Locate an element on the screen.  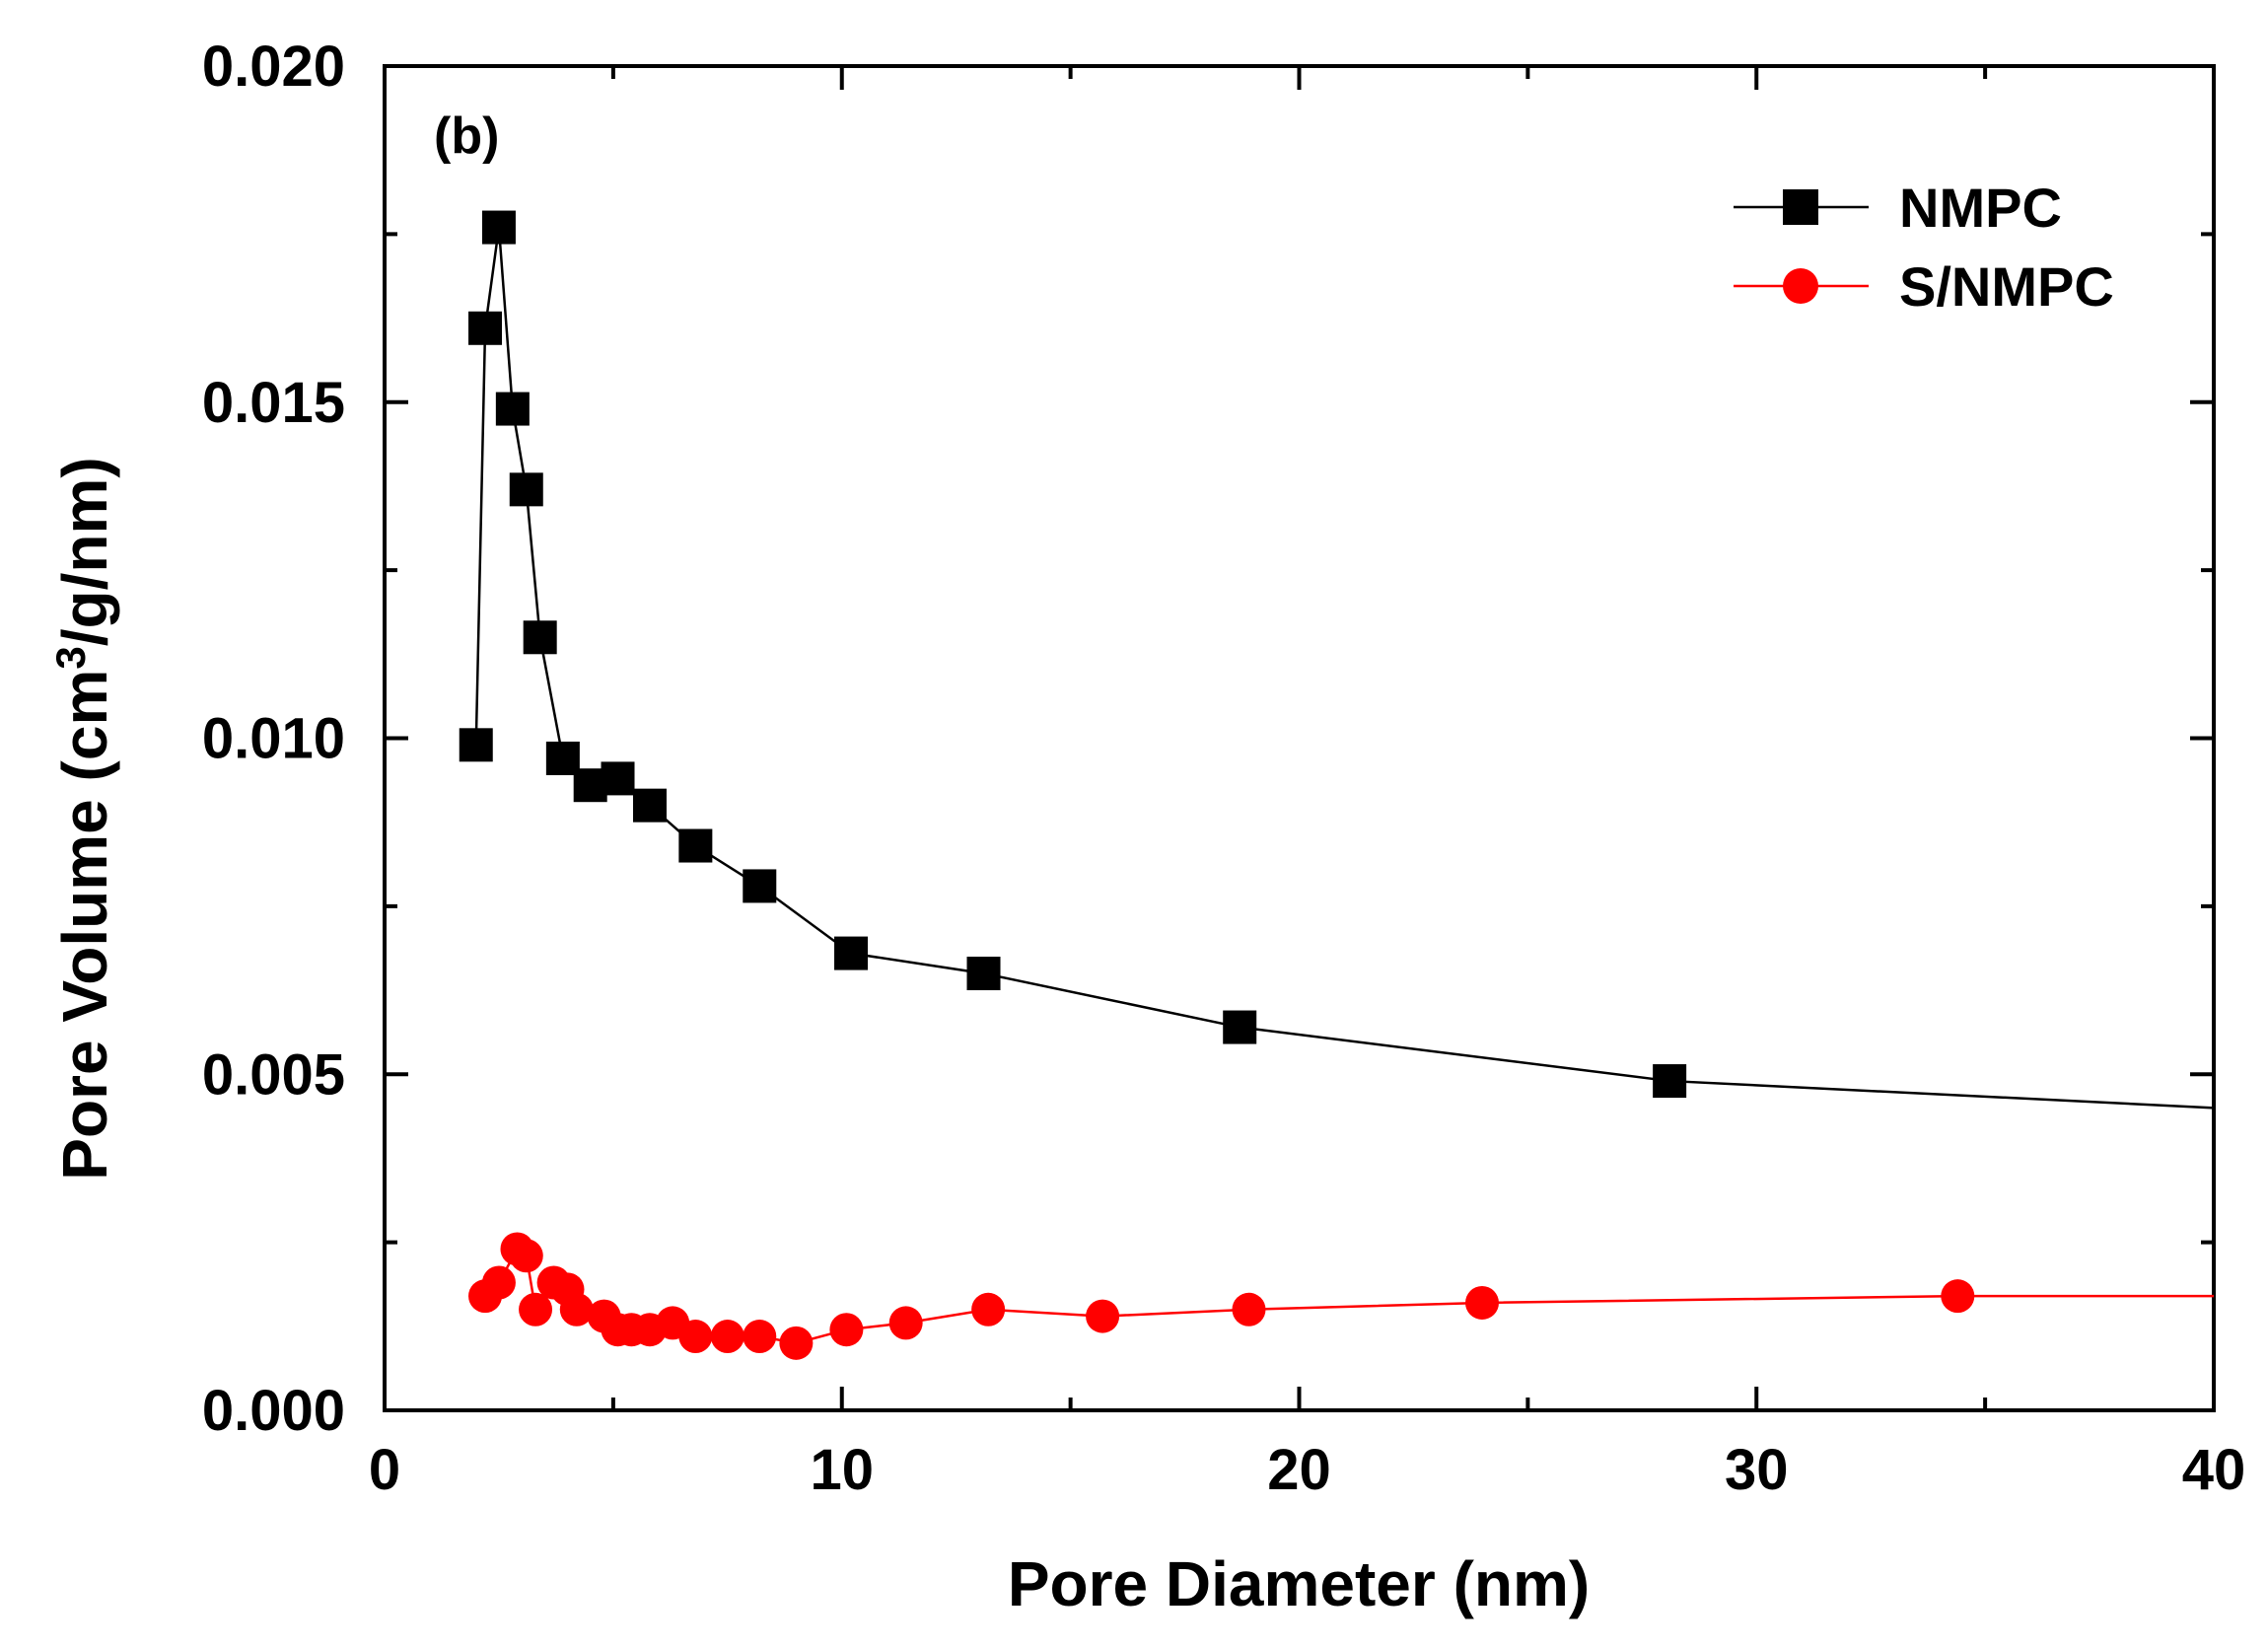
y-tick-label: 0.015 is located at coordinates (274, 403).